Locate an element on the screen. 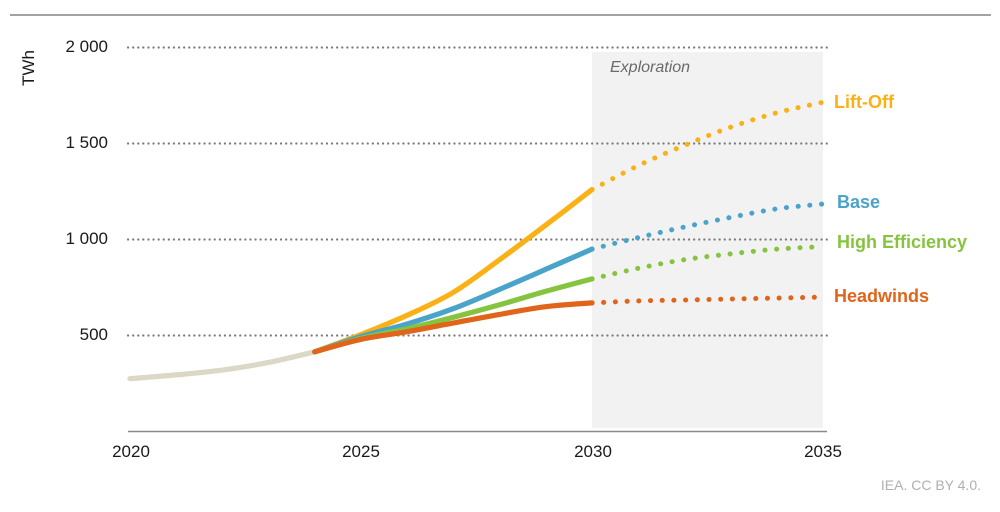 This screenshot has width=1000, height=512. series-dotted-base is located at coordinates (707, 226).